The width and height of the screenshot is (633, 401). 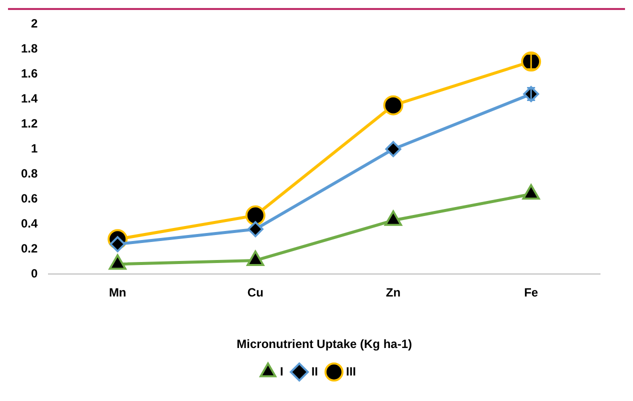 What do you see at coordinates (34, 23) in the screenshot?
I see `y-tick-label: 2` at bounding box center [34, 23].